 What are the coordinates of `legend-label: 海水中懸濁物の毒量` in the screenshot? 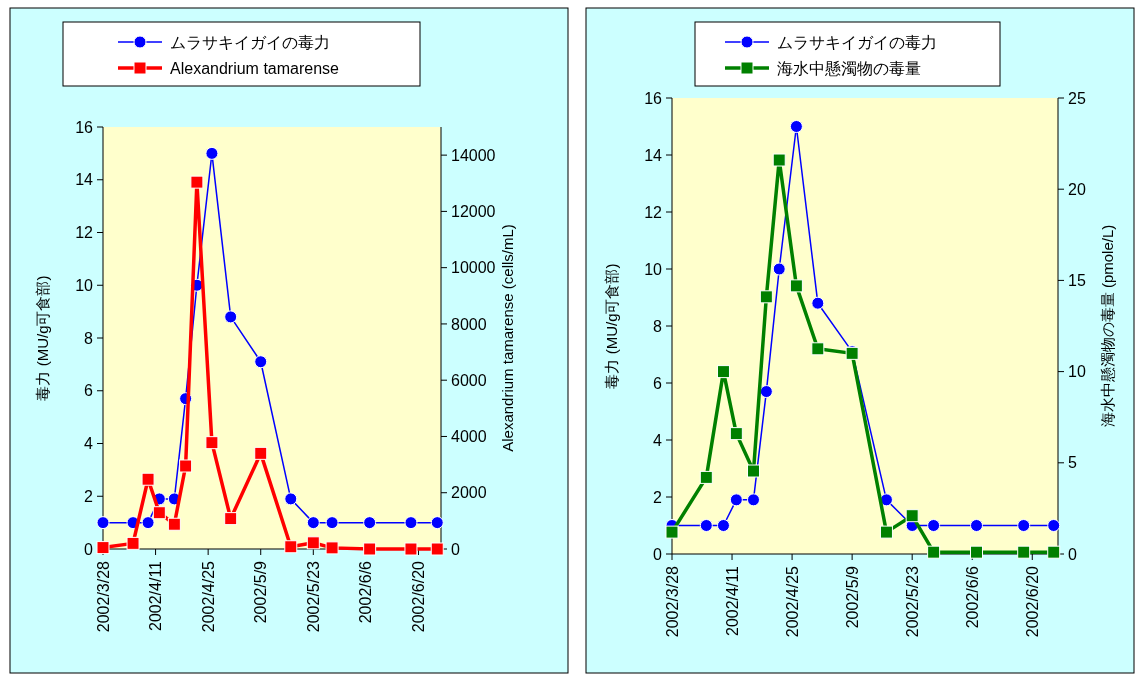 It's located at (849, 68).